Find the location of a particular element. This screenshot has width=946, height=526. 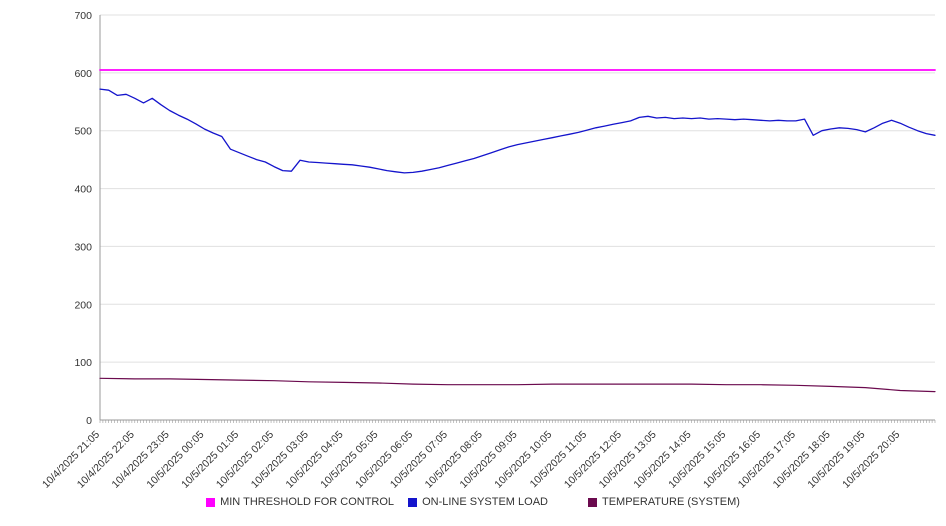

y-axis-labels: 0 100 200 300 400 500 600 700 is located at coordinates (83, 218).